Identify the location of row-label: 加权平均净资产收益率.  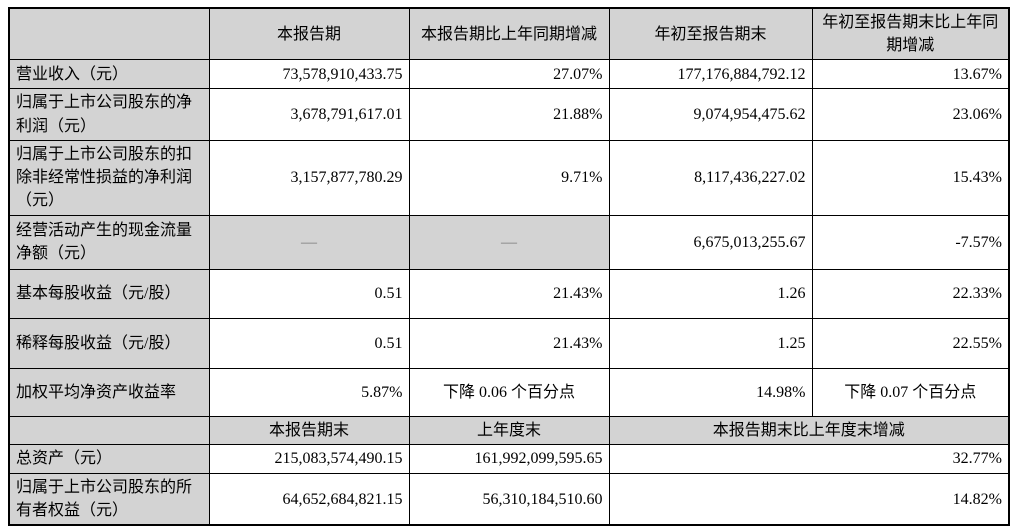
(109, 392).